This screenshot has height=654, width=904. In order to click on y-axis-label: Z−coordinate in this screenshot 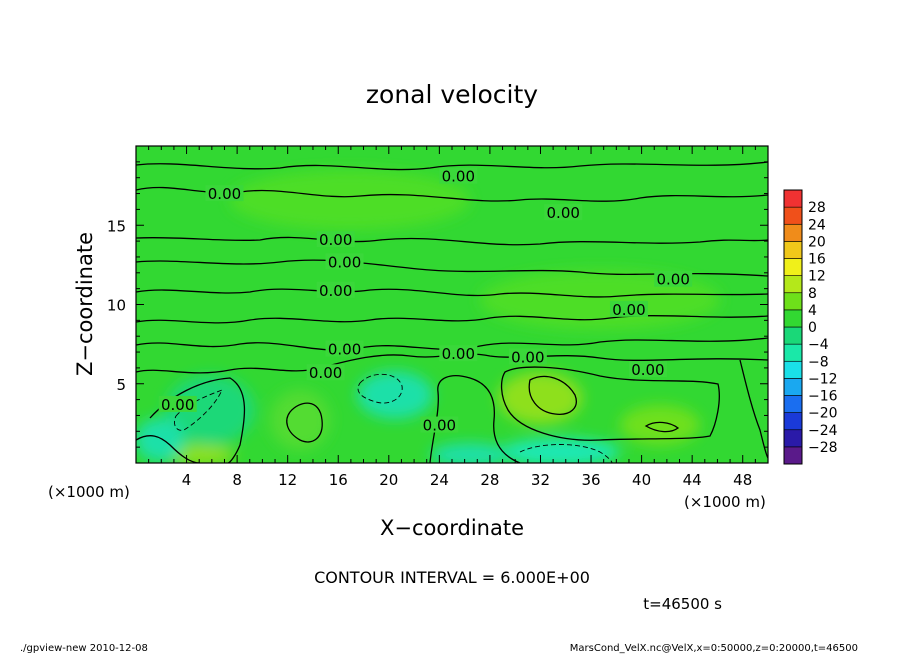, I will do `click(85, 304)`.